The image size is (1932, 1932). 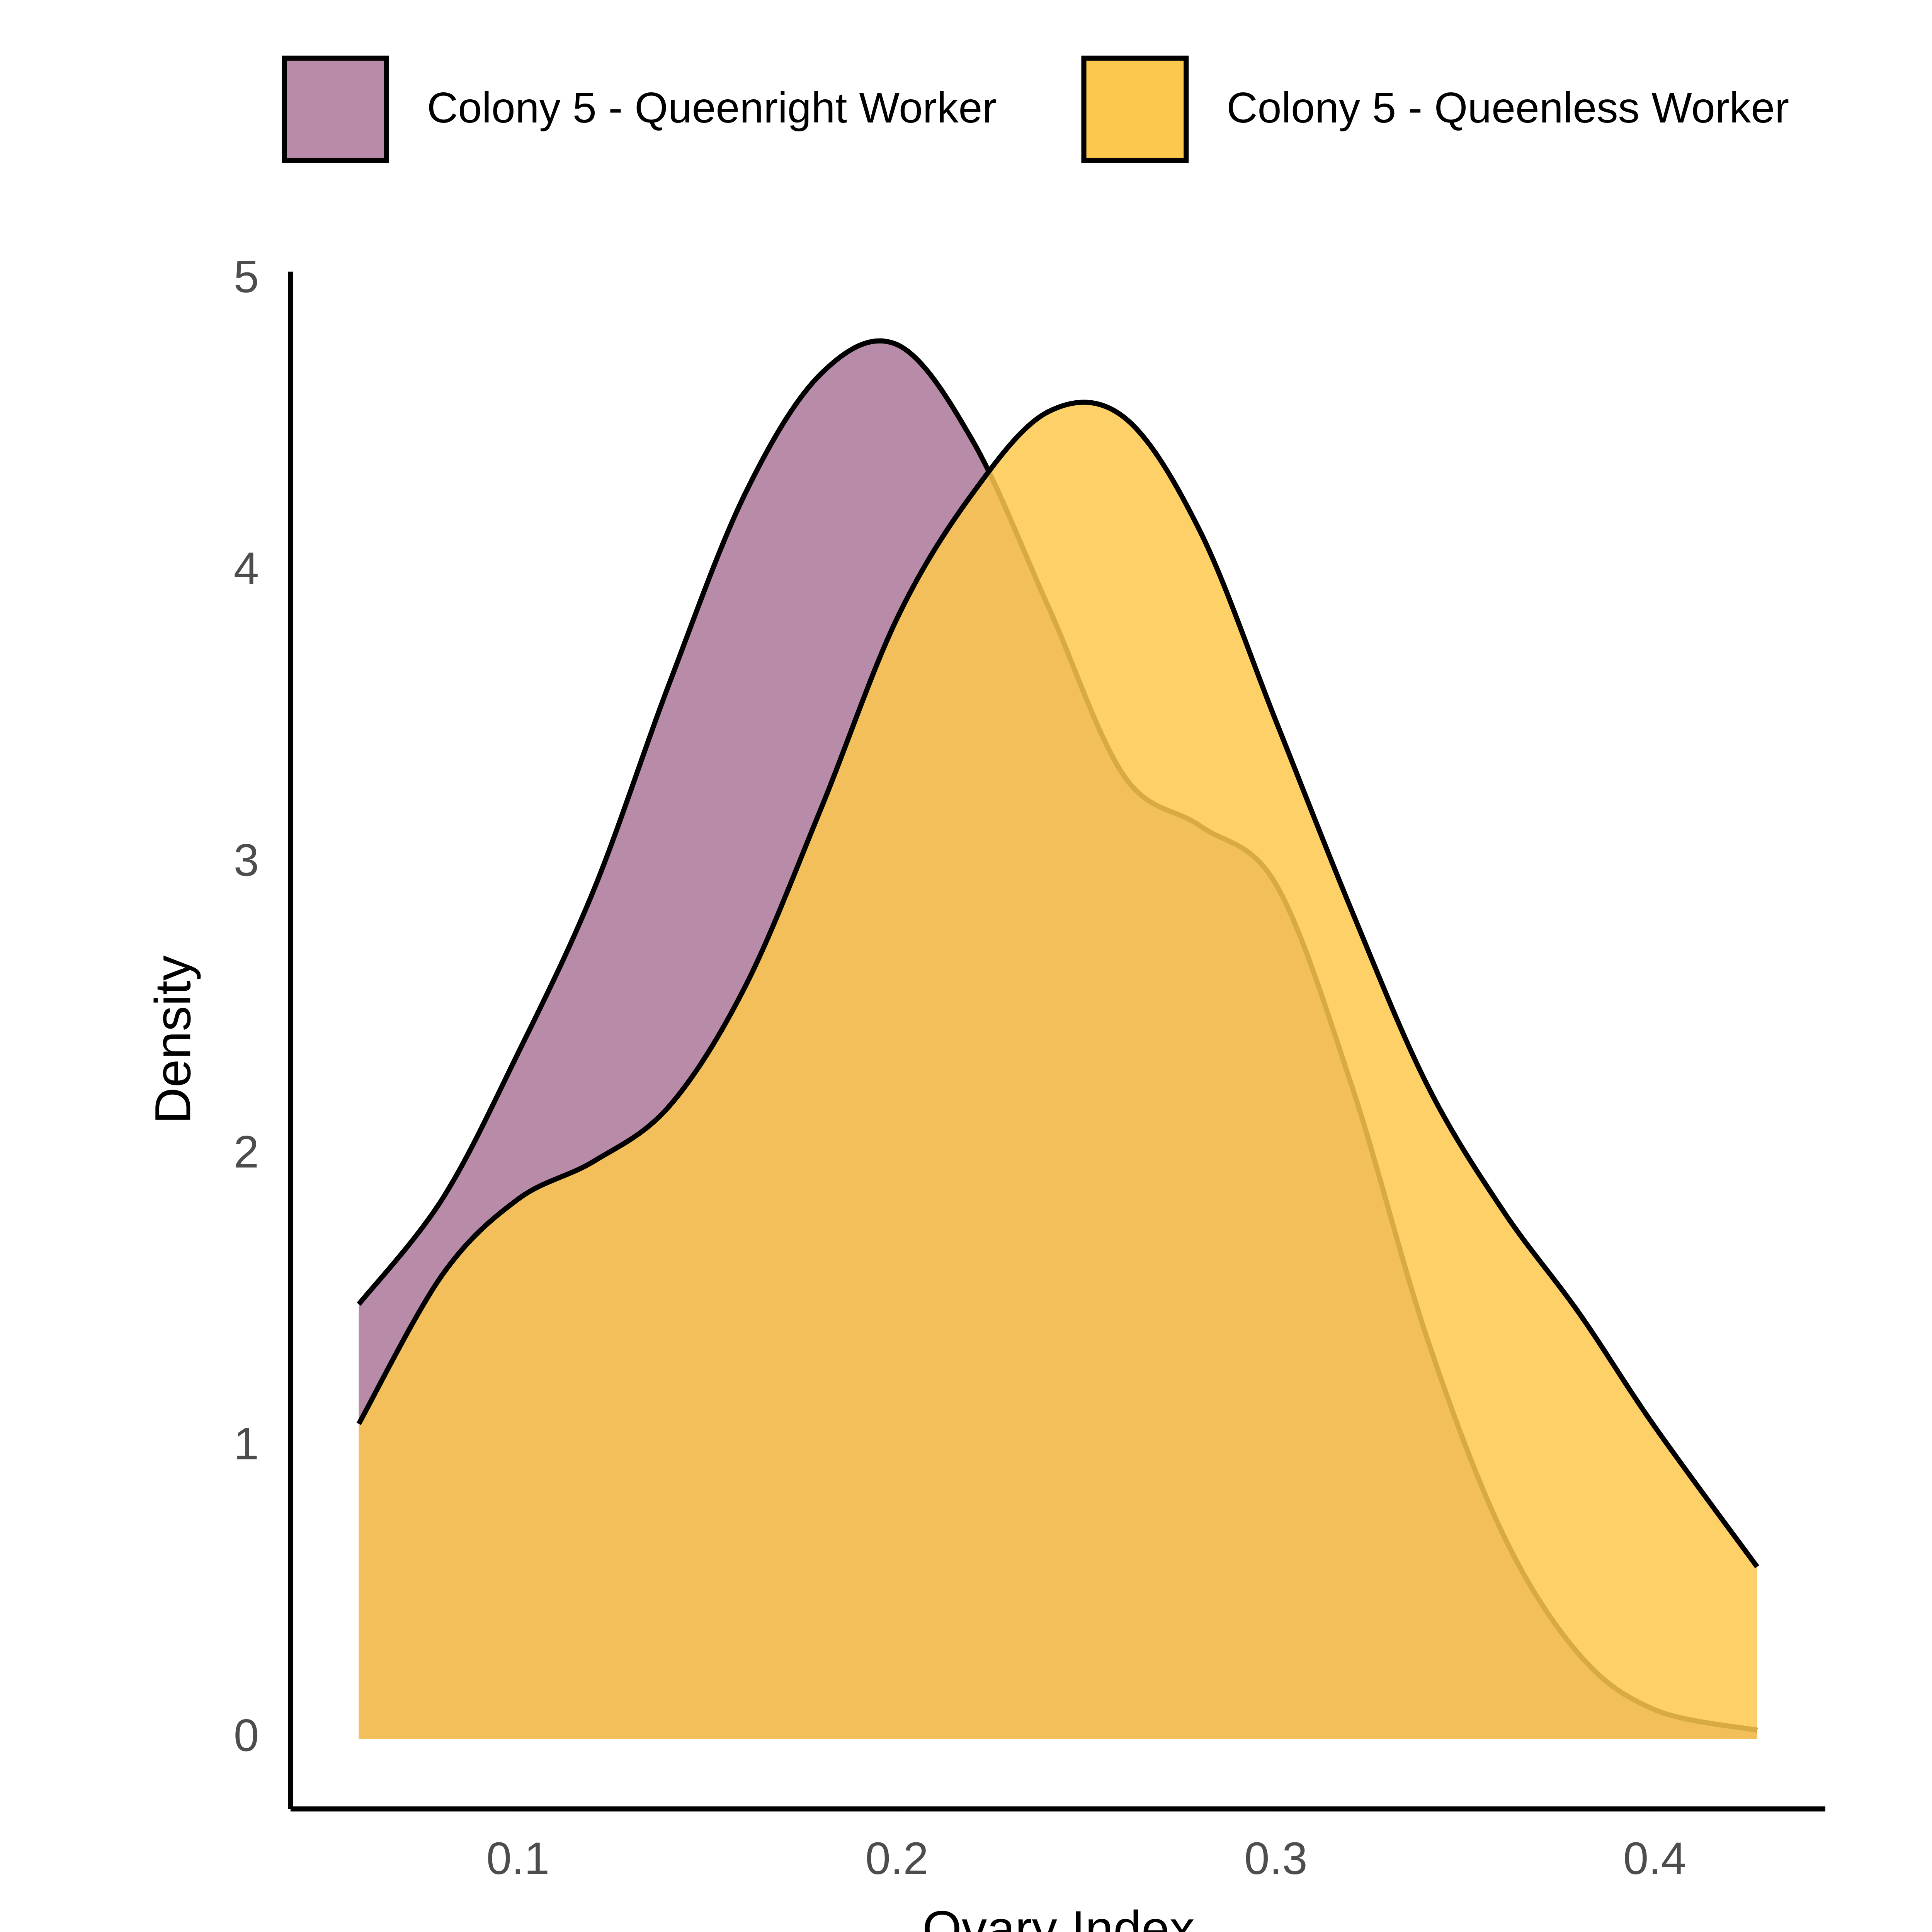 I want to click on x-axis-title: Ovary Index, so click(x=1058, y=1916).